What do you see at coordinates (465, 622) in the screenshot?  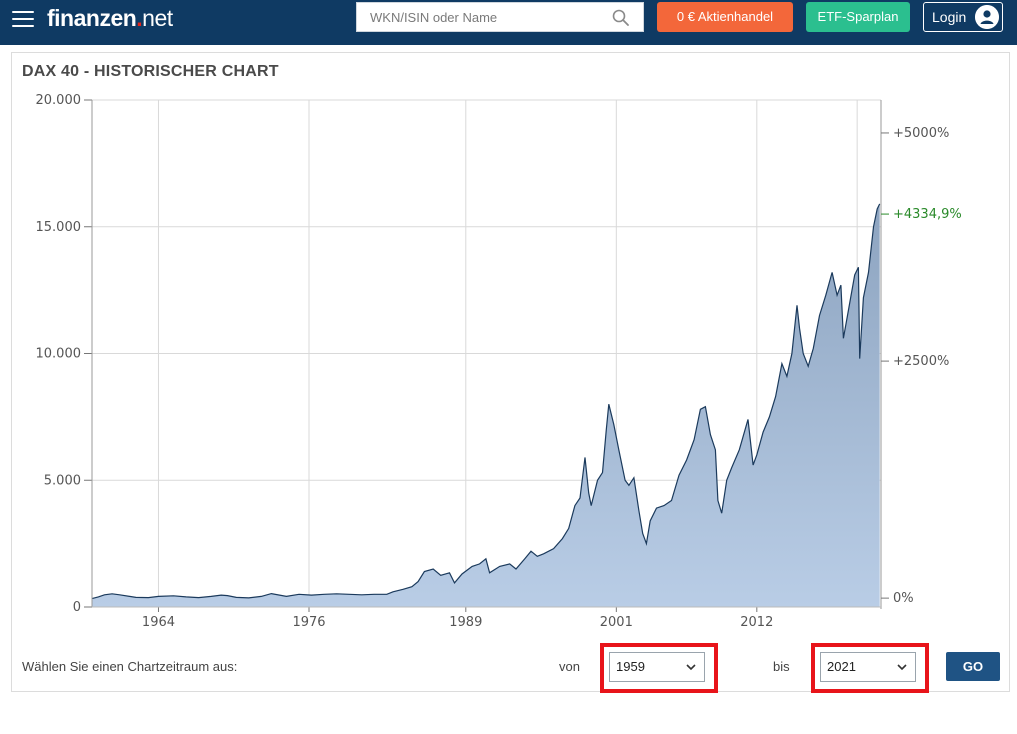 I see `x-tick-label: 1989` at bounding box center [465, 622].